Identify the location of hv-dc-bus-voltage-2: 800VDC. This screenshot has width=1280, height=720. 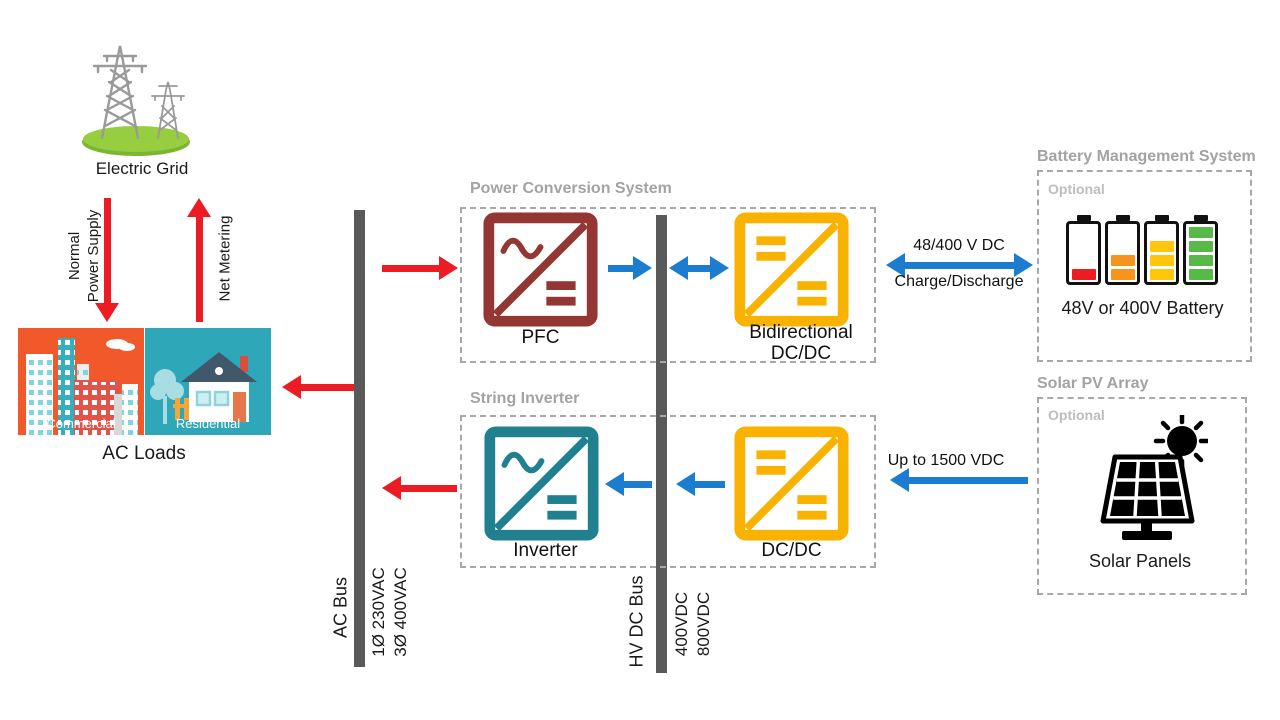
(703, 624).